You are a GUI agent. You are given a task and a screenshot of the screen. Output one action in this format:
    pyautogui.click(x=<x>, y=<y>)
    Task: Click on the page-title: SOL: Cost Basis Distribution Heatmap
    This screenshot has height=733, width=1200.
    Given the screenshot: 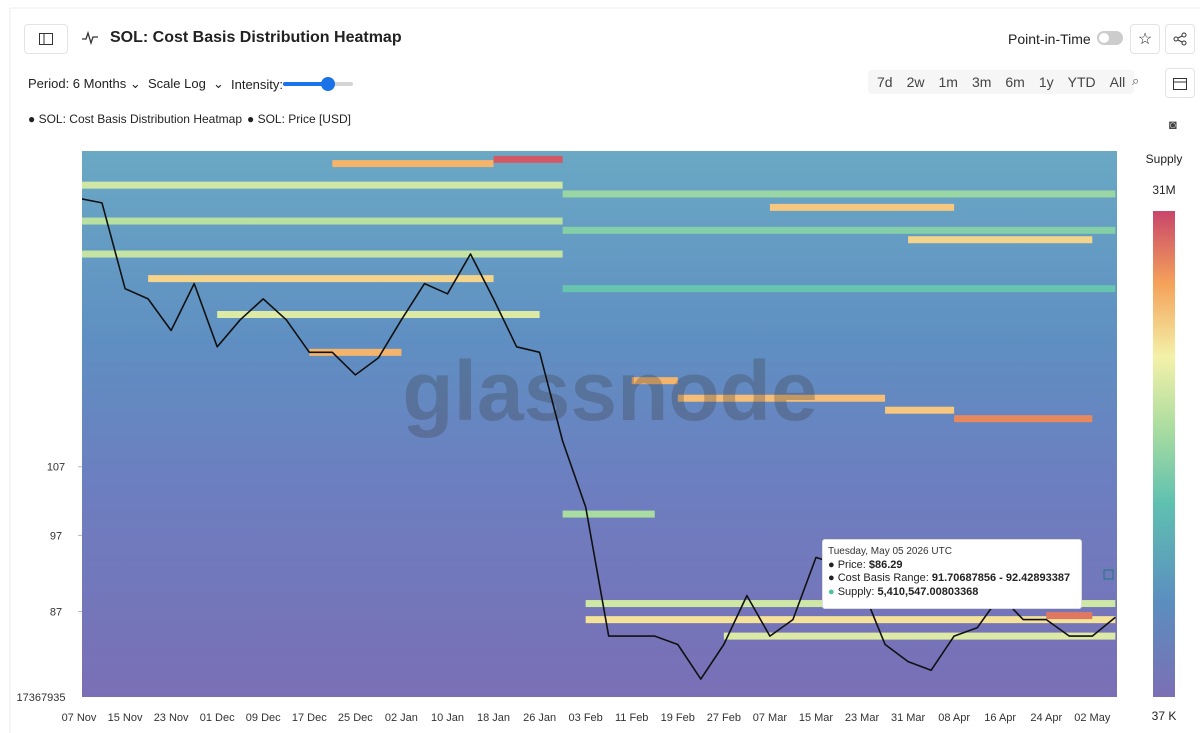 What is the action you would take?
    pyautogui.click(x=256, y=37)
    